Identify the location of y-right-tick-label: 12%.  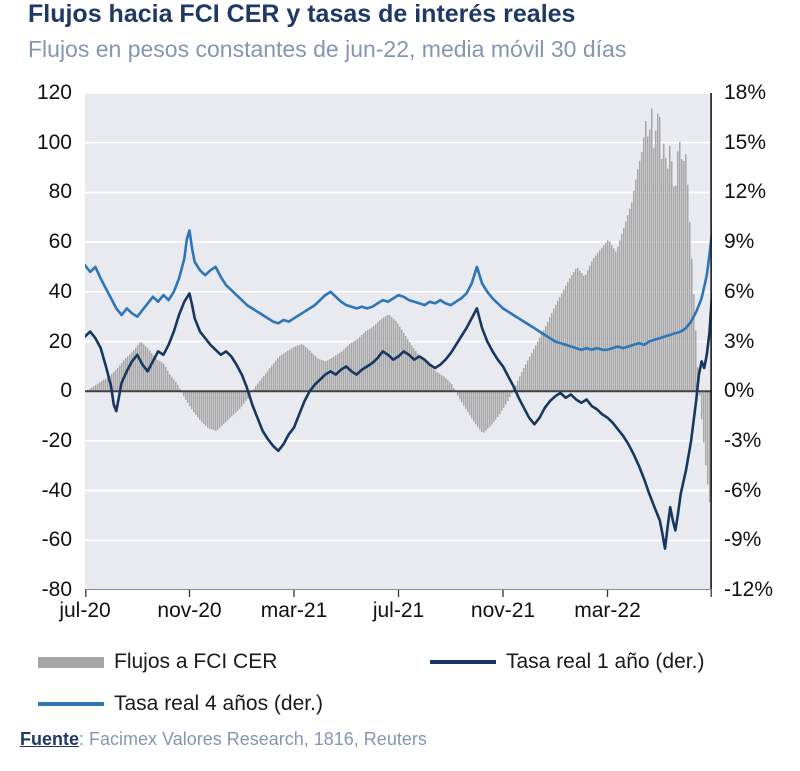
(745, 192).